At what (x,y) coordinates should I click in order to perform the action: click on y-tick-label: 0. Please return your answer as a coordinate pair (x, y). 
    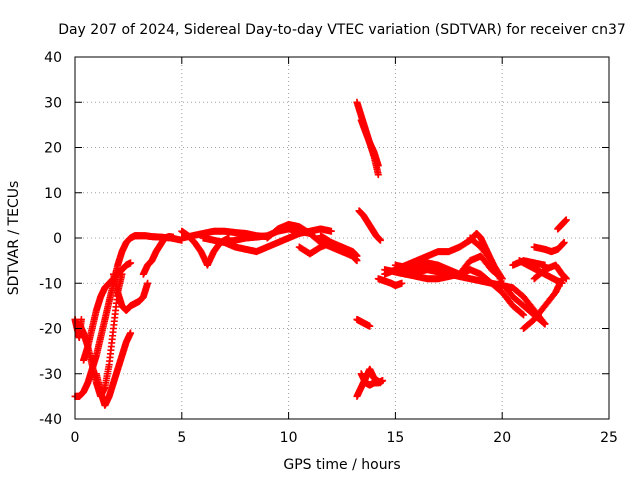
    Looking at the image, I should click on (57, 239).